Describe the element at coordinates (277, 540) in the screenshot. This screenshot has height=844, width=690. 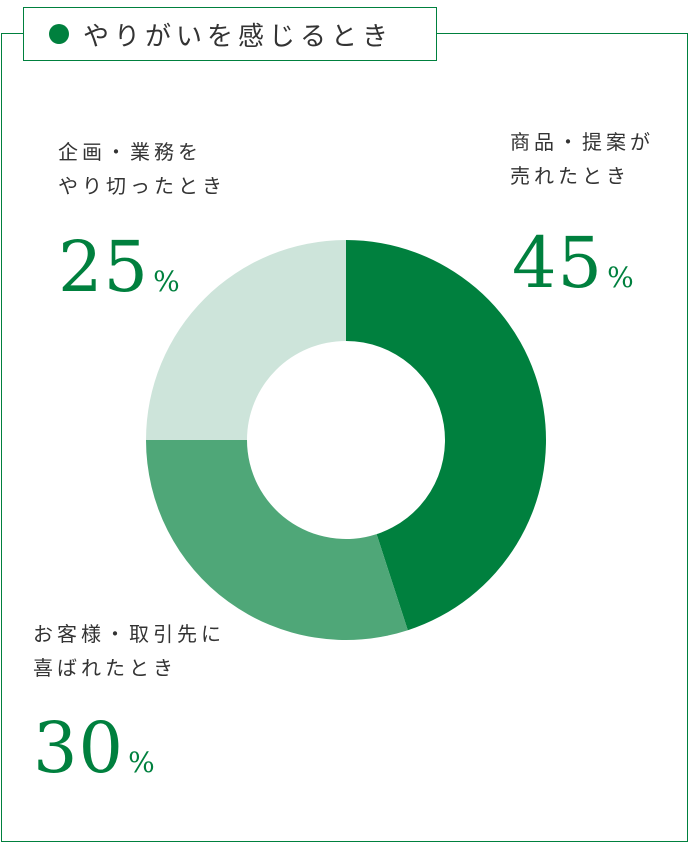
I see `donut-slice-pleased` at that location.